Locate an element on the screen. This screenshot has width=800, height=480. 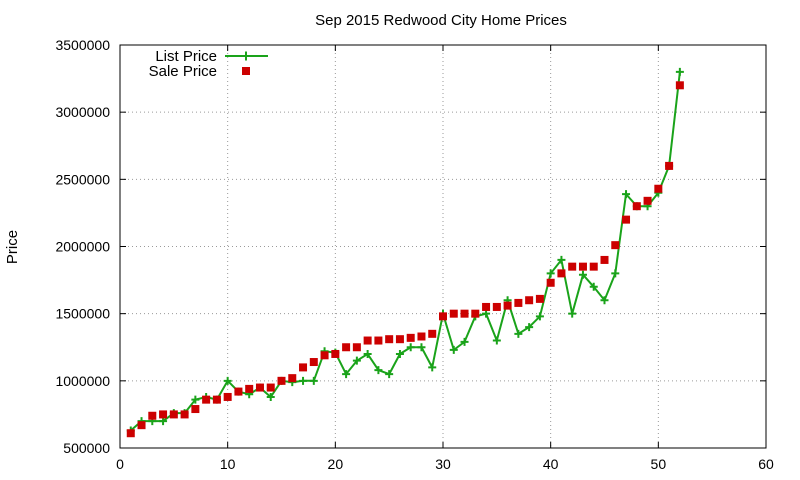
x-tick-label: 0 is located at coordinates (120, 464).